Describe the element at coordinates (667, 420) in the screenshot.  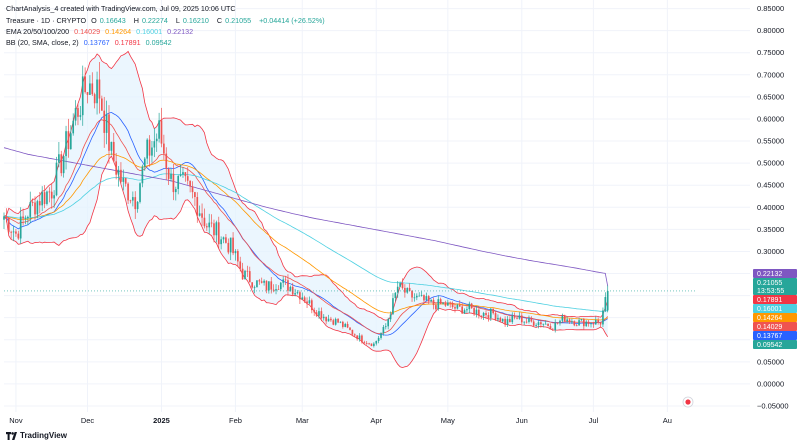
I see `x-tick-label: Au` at that location.